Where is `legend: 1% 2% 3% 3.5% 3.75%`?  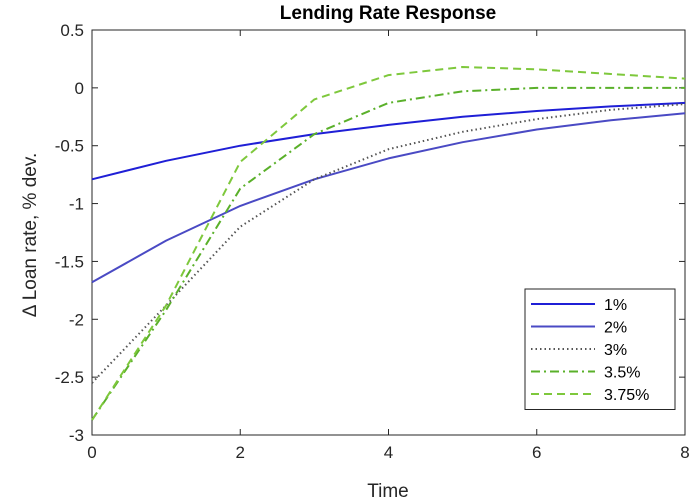 legend: 1% 2% 3% 3.5% 3.75% is located at coordinates (600, 349).